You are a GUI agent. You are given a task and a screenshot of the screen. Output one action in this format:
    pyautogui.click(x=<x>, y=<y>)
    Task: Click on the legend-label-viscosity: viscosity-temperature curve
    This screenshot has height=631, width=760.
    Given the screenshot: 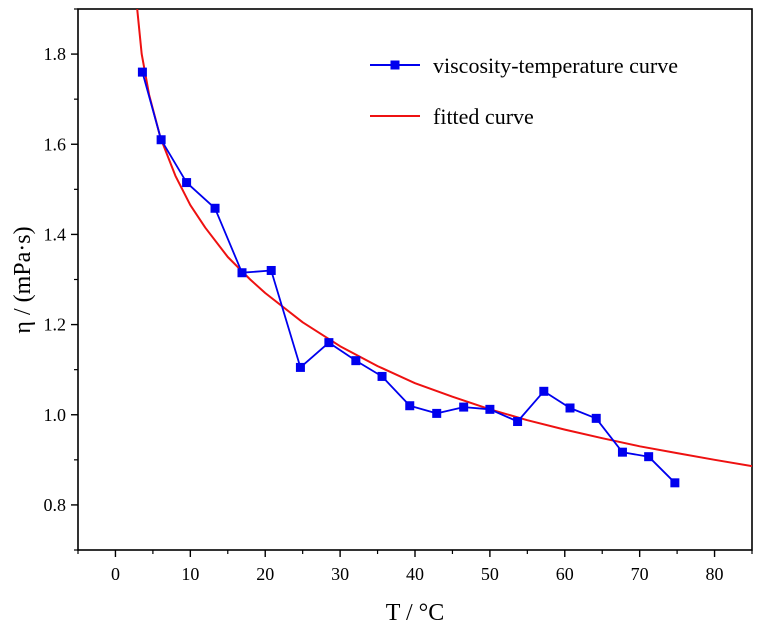 What is the action you would take?
    pyautogui.click(x=555, y=65)
    